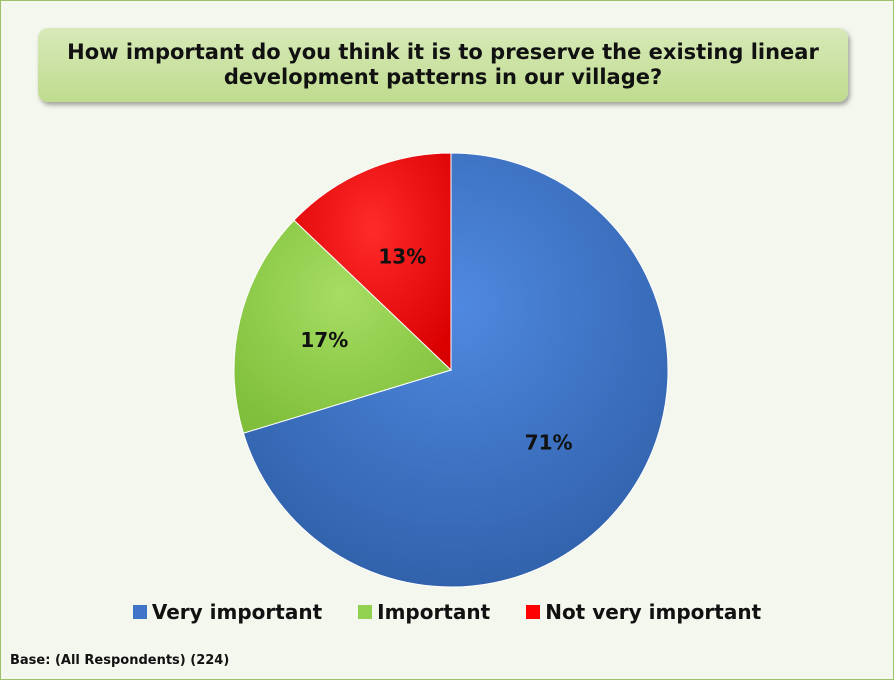  Describe the element at coordinates (434, 612) in the screenshot. I see `legend-label: Important` at that location.